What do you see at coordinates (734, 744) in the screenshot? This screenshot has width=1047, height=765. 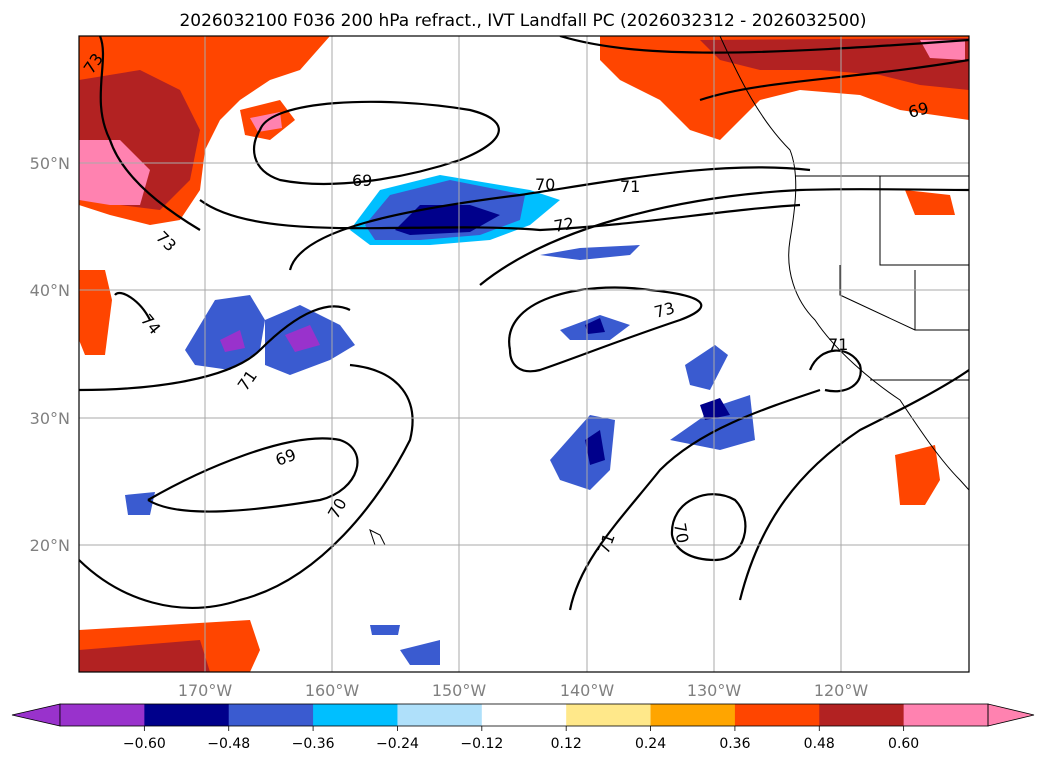 I see `colorbar-tick-label: 0.36` at bounding box center [734, 744].